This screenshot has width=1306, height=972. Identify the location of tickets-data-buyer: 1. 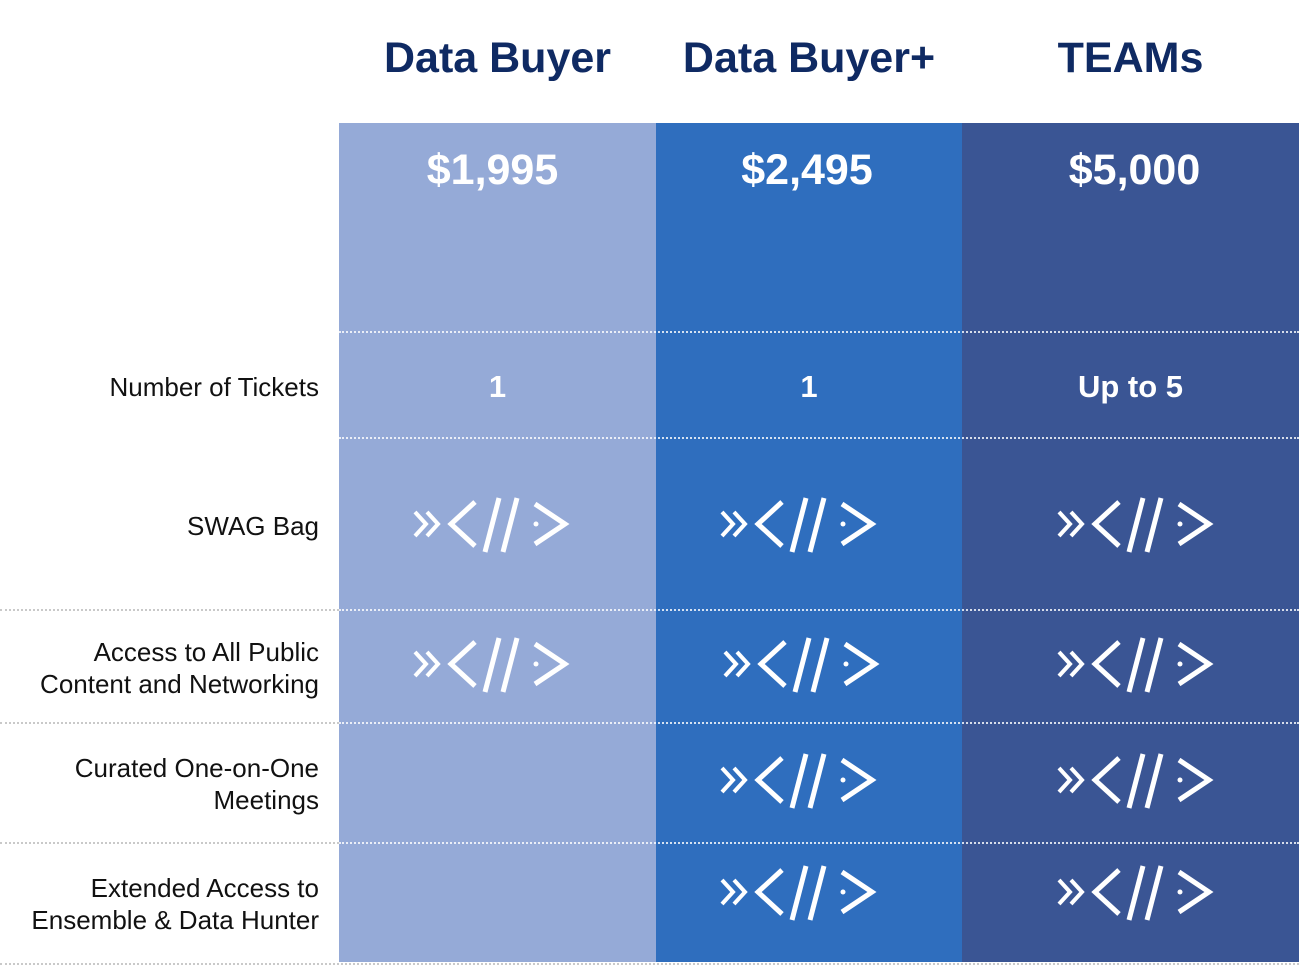
(497, 386).